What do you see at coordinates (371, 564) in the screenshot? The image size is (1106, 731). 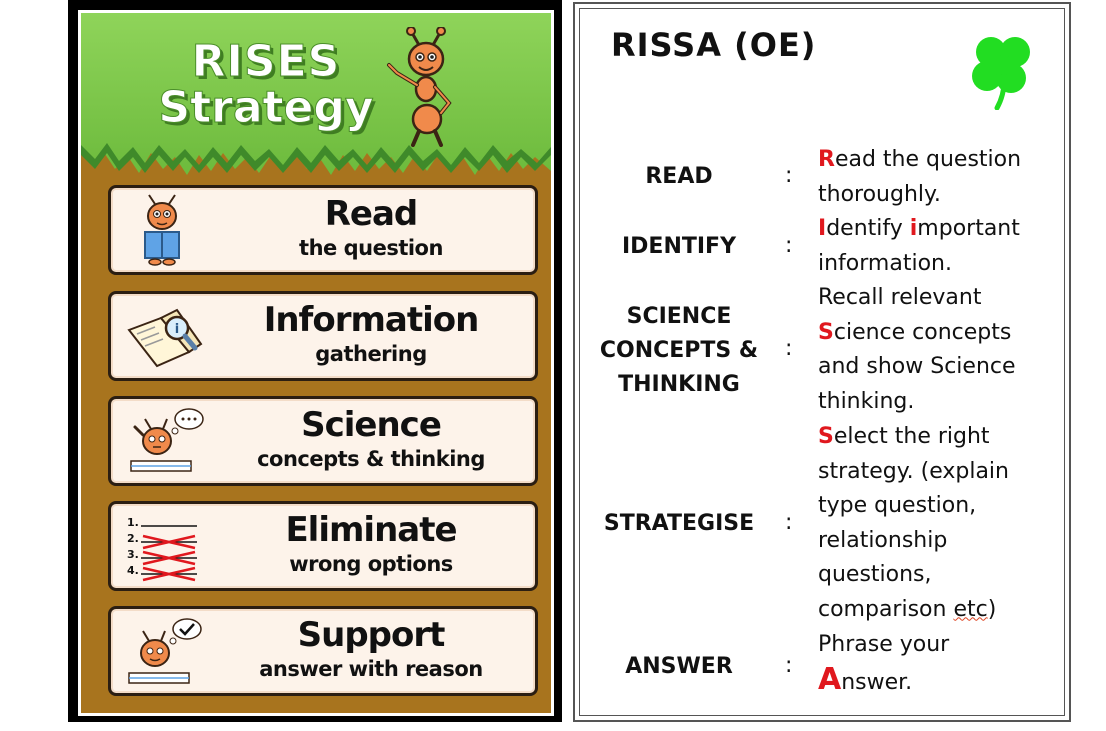 I see `card-eliminate-subtitle: wrong options` at bounding box center [371, 564].